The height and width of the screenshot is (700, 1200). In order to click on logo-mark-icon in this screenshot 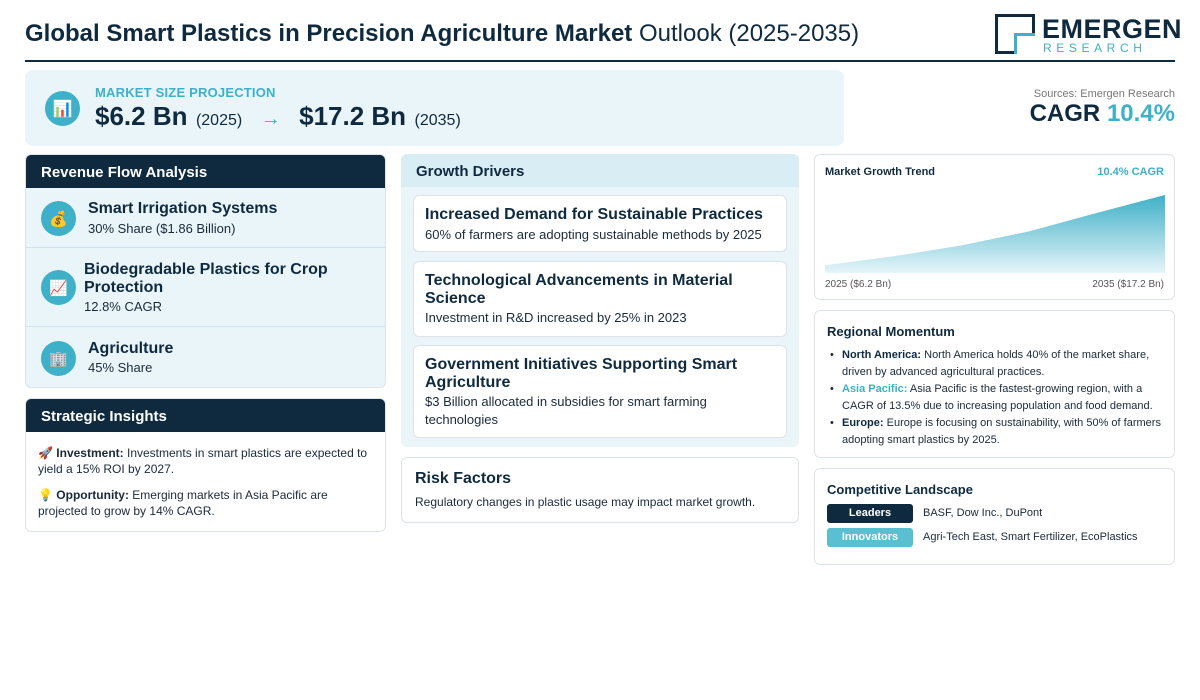, I will do `click(1015, 34)`.